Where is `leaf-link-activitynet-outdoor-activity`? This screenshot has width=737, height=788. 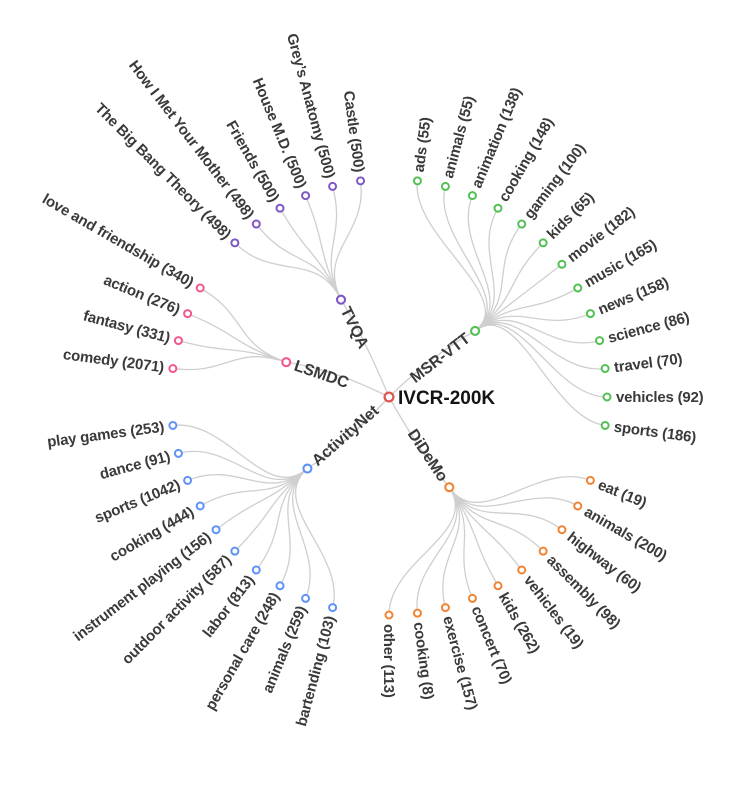
leaf-link-activitynet-outdoor-activity is located at coordinates (271, 510).